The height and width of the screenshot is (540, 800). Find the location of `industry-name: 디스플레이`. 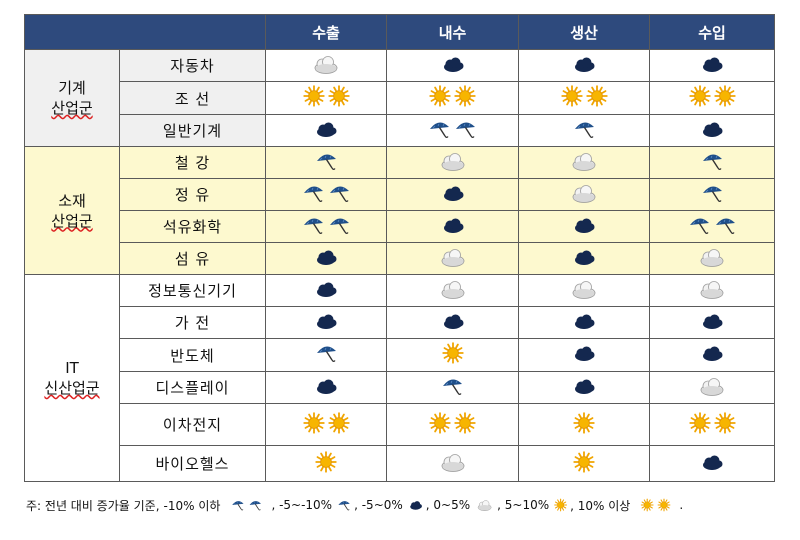

industry-name: 디스플레이 is located at coordinates (192, 387).